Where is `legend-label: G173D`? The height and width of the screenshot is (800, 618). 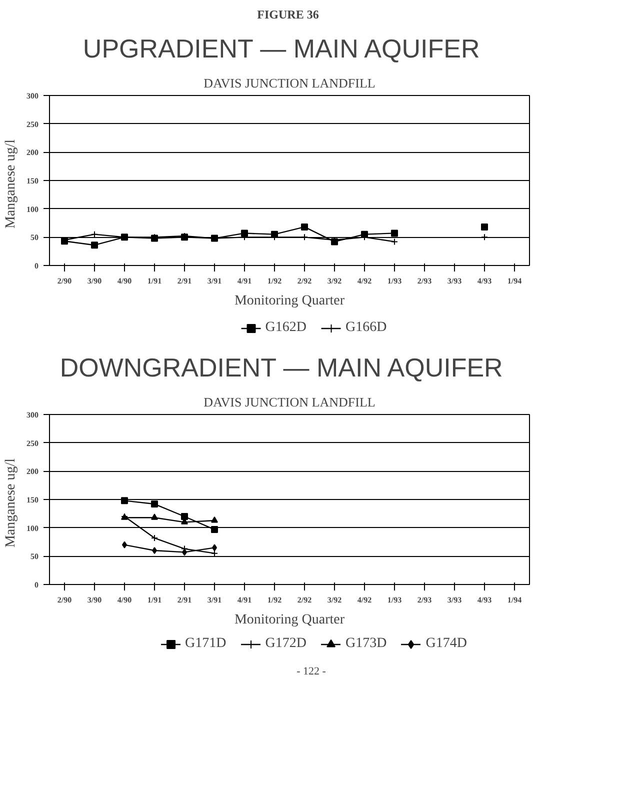
legend-label: G173D is located at coordinates (366, 644).